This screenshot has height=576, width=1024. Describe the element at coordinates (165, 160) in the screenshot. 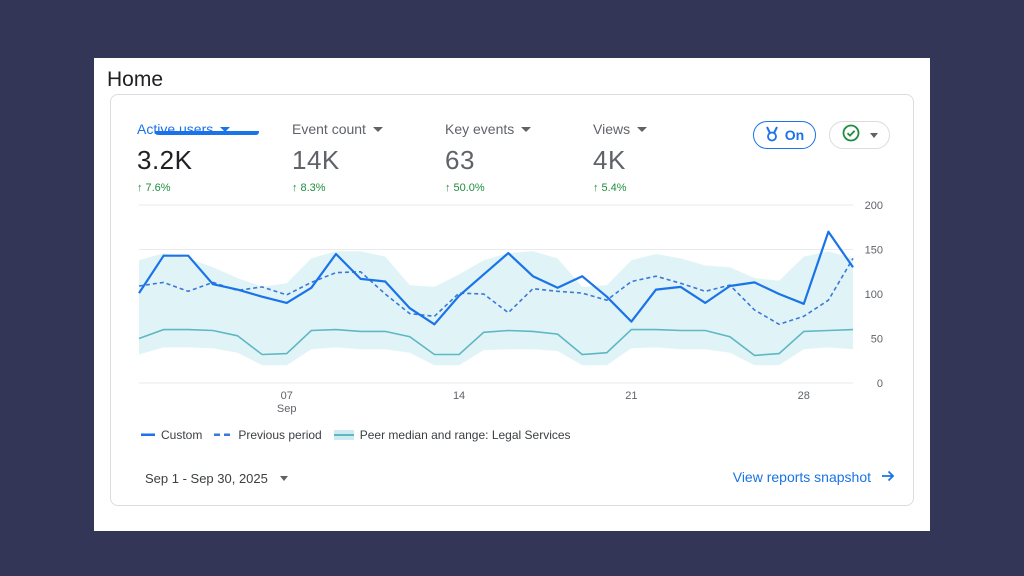

I see `metric-active-users-value: 3.2K` at that location.